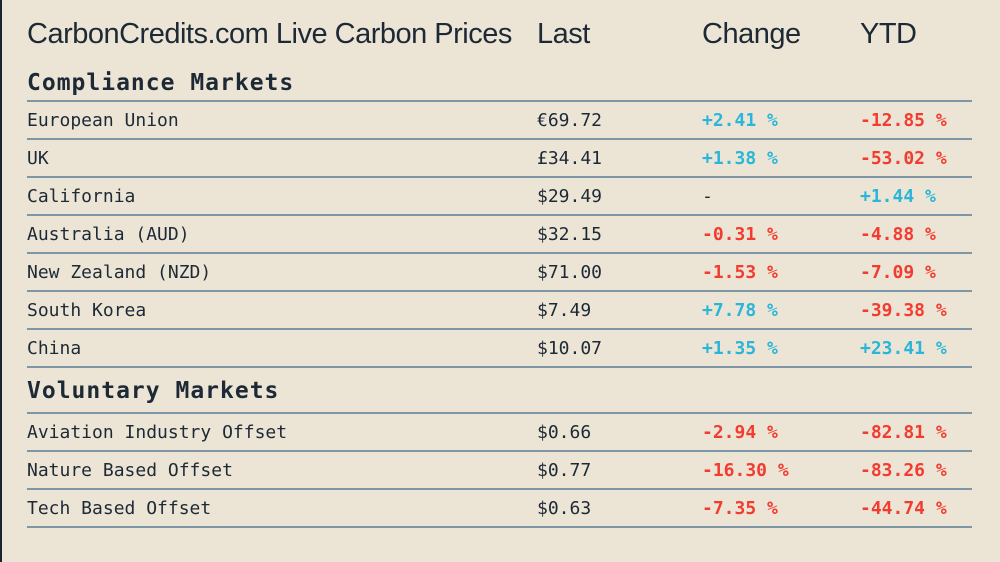 The image size is (1000, 562). Describe the element at coordinates (898, 196) in the screenshot. I see `ytd-value: +1.44 %` at that location.